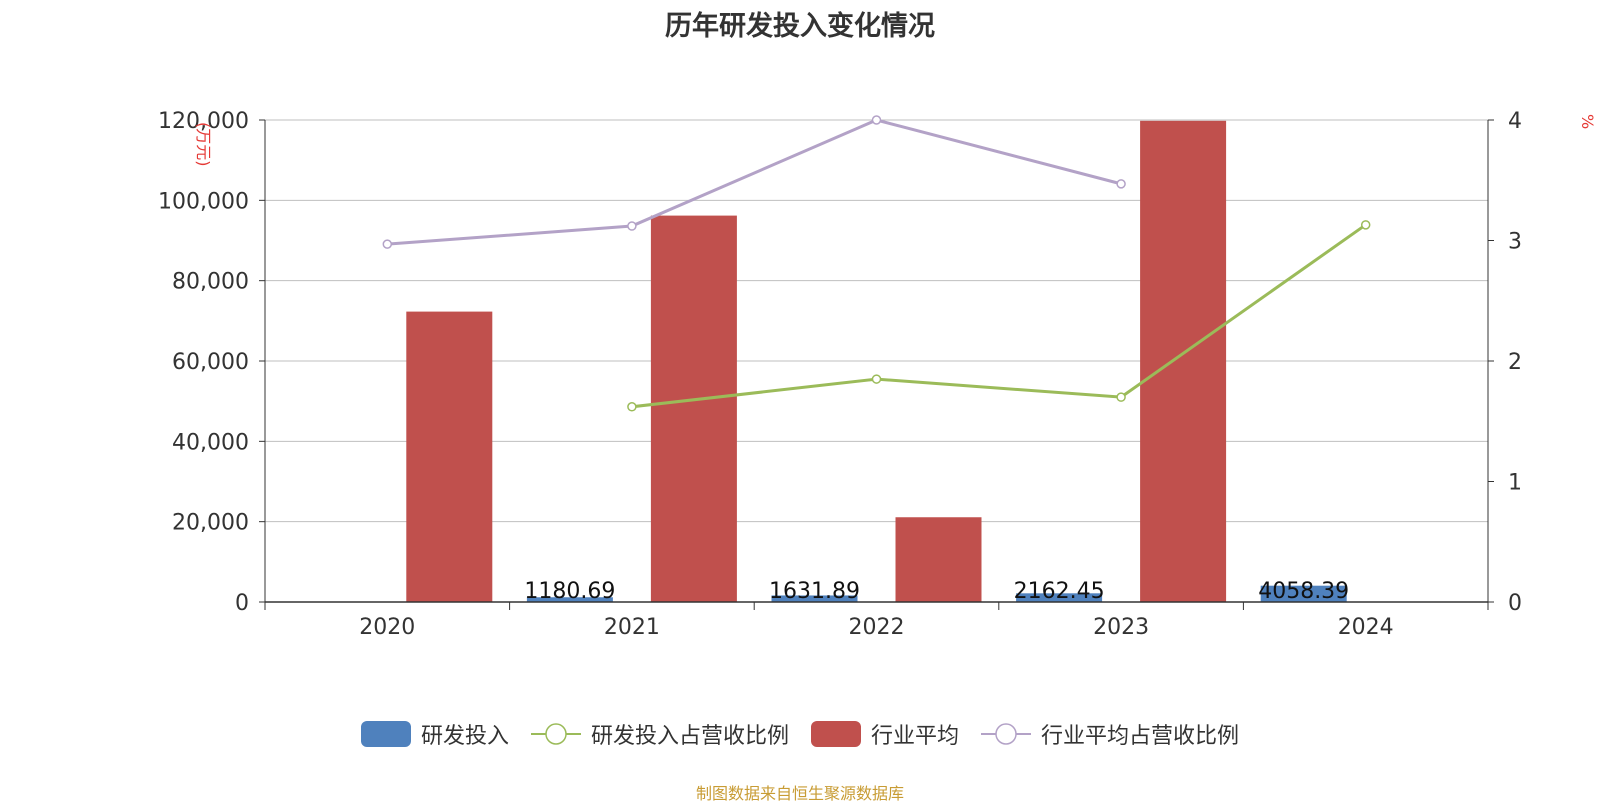 The width and height of the screenshot is (1600, 804). What do you see at coordinates (915, 736) in the screenshot?
I see `legend-label: 行业平均` at bounding box center [915, 736].